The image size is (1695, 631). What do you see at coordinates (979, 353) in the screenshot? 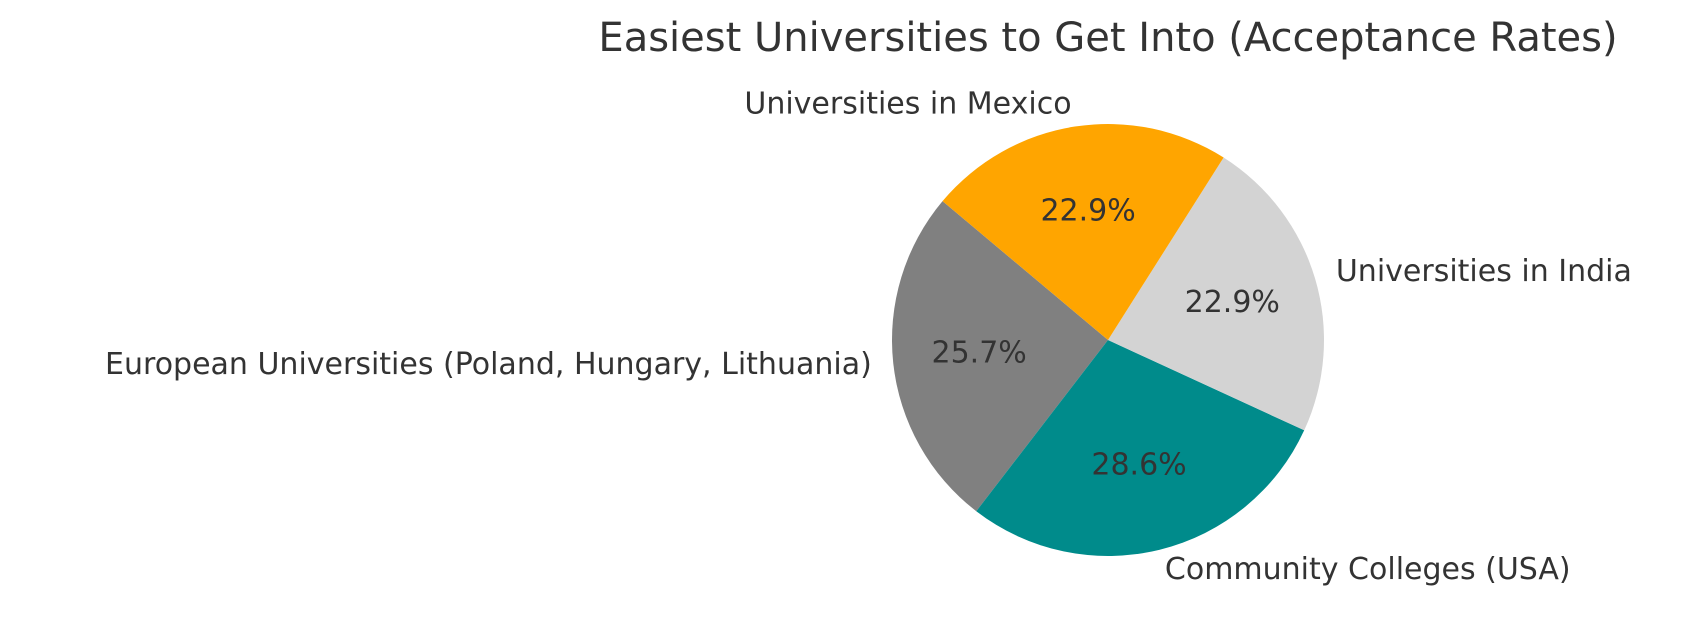
I see `value-label: 25.7%` at bounding box center [979, 353].